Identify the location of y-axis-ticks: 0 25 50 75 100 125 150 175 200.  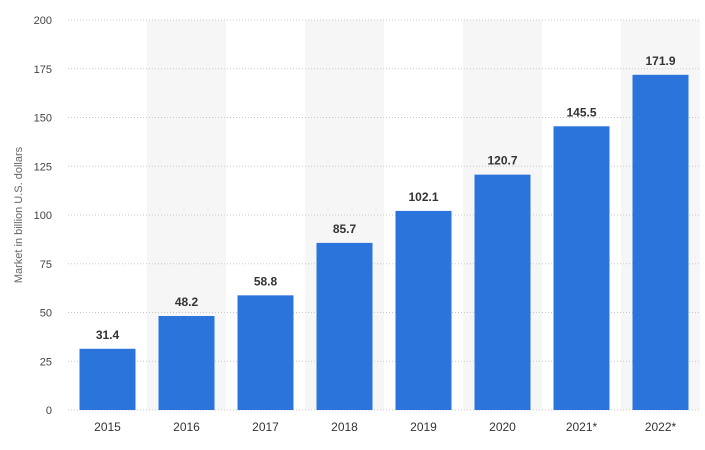
(43, 216).